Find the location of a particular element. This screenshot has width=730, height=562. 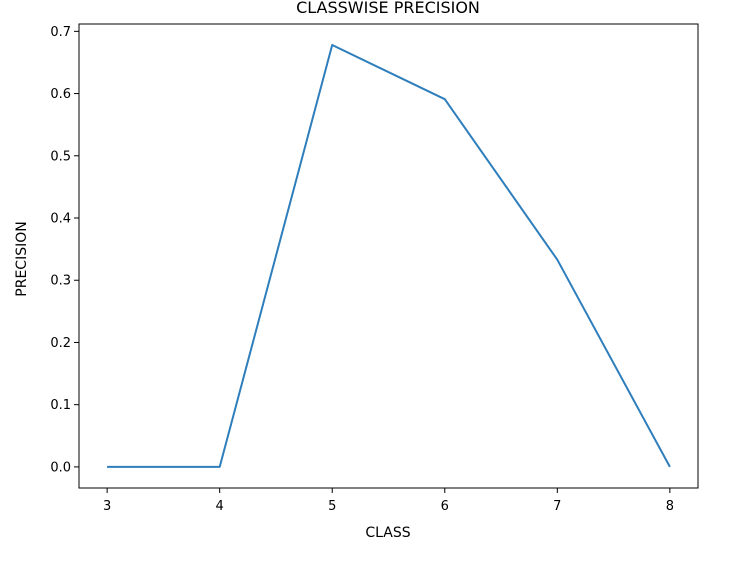

y-tick-label: 0.4 is located at coordinates (60, 219).